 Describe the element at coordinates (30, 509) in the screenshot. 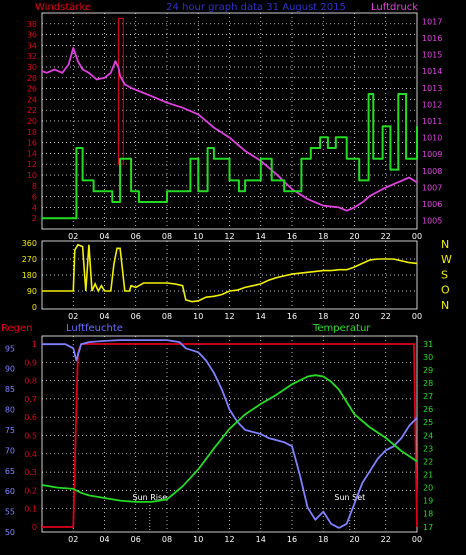

I see `rain-tick-label: 0.1` at that location.